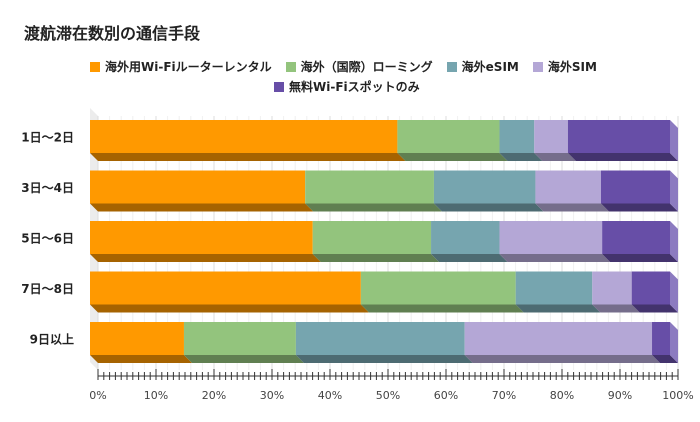  Describe the element at coordinates (52, 339) in the screenshot. I see `category-label: 9日以上` at that location.